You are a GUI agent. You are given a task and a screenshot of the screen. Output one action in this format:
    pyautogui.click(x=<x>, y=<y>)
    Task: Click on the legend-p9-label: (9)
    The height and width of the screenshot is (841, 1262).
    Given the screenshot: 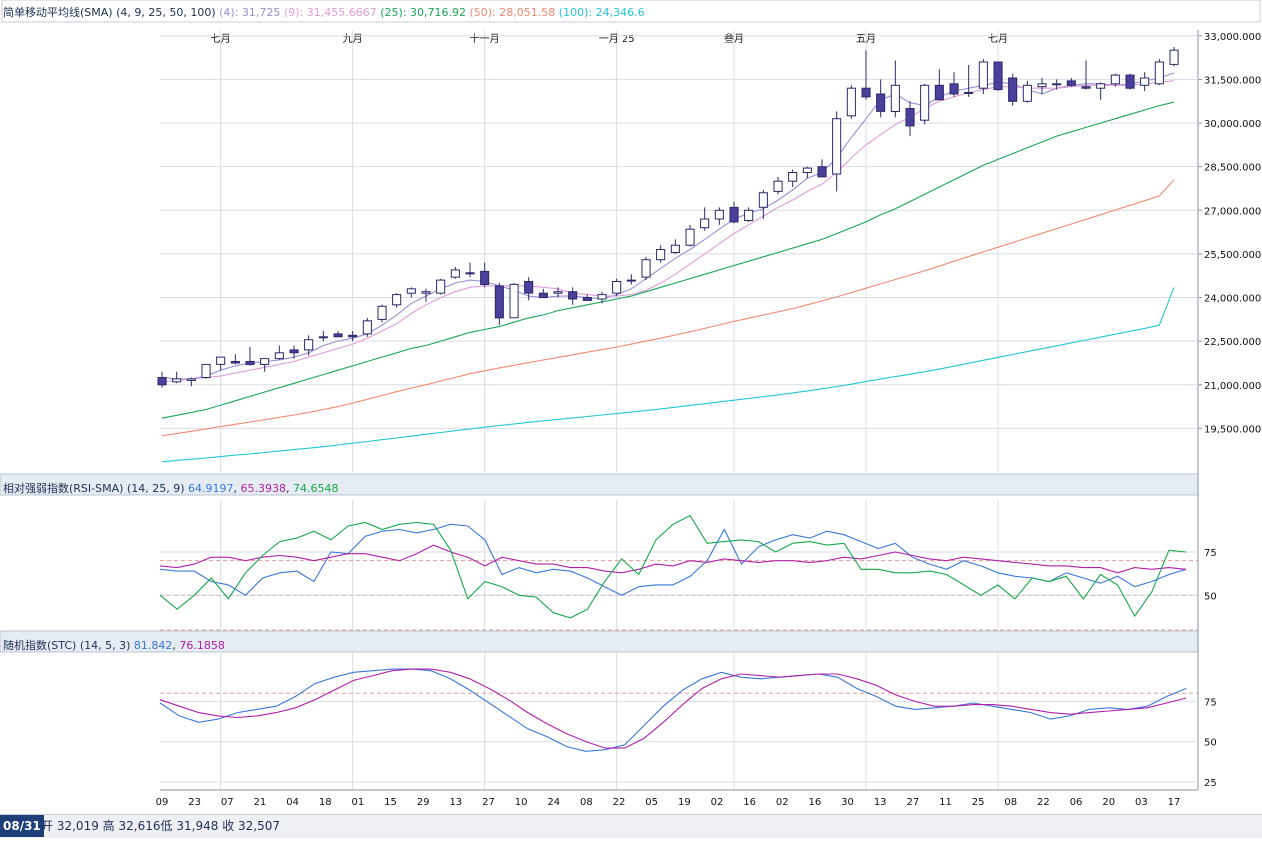 What is the action you would take?
    pyautogui.click(x=291, y=12)
    